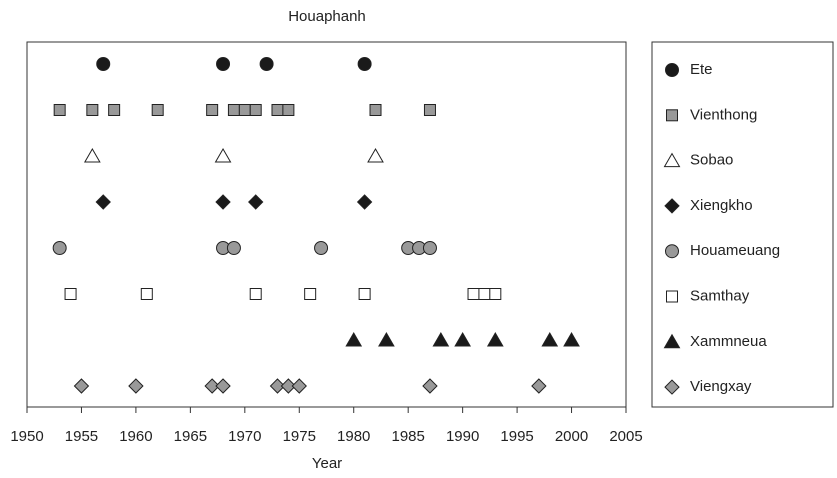 The image size is (837, 478). What do you see at coordinates (353, 436) in the screenshot?
I see `x-tick-label: 1980` at bounding box center [353, 436].